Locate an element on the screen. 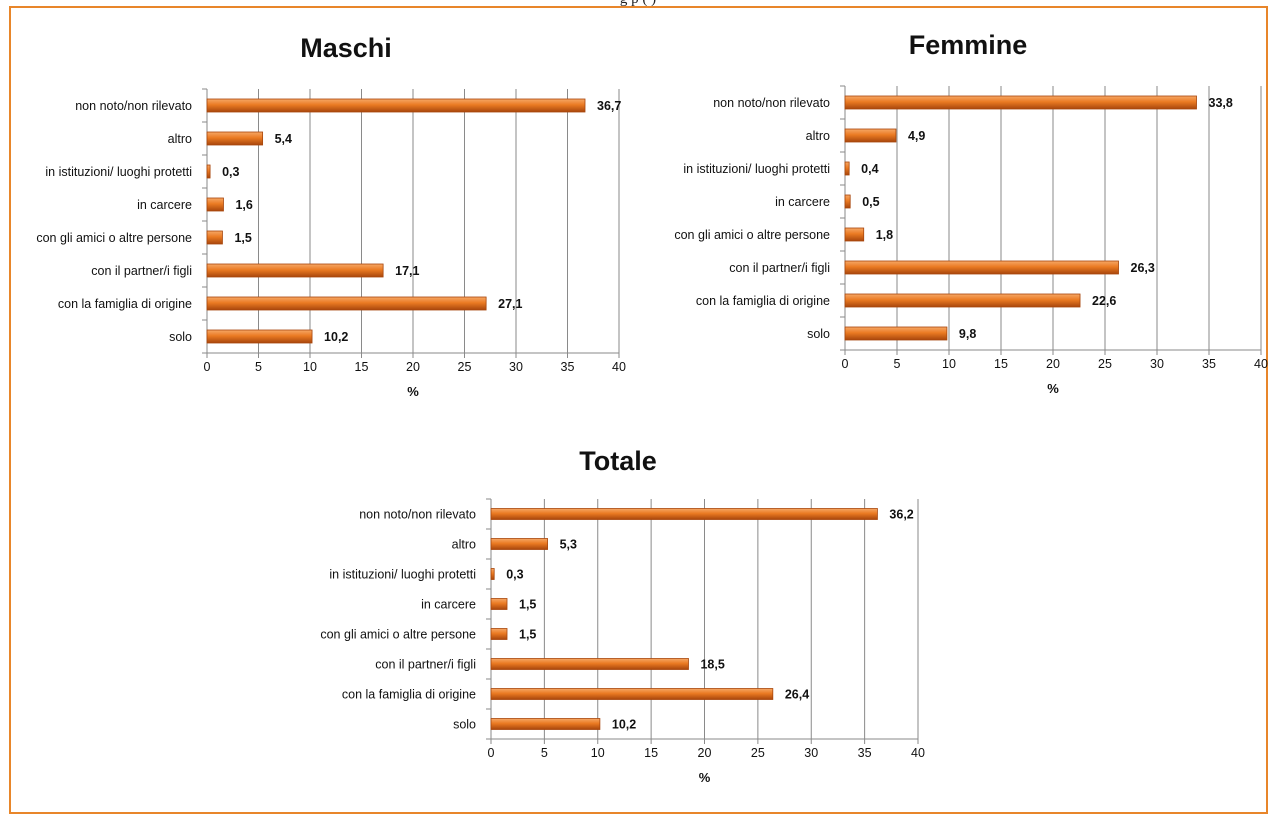 This screenshot has width=1276, height=814. femmine-chart-title: Femmine is located at coordinates (968, 45).